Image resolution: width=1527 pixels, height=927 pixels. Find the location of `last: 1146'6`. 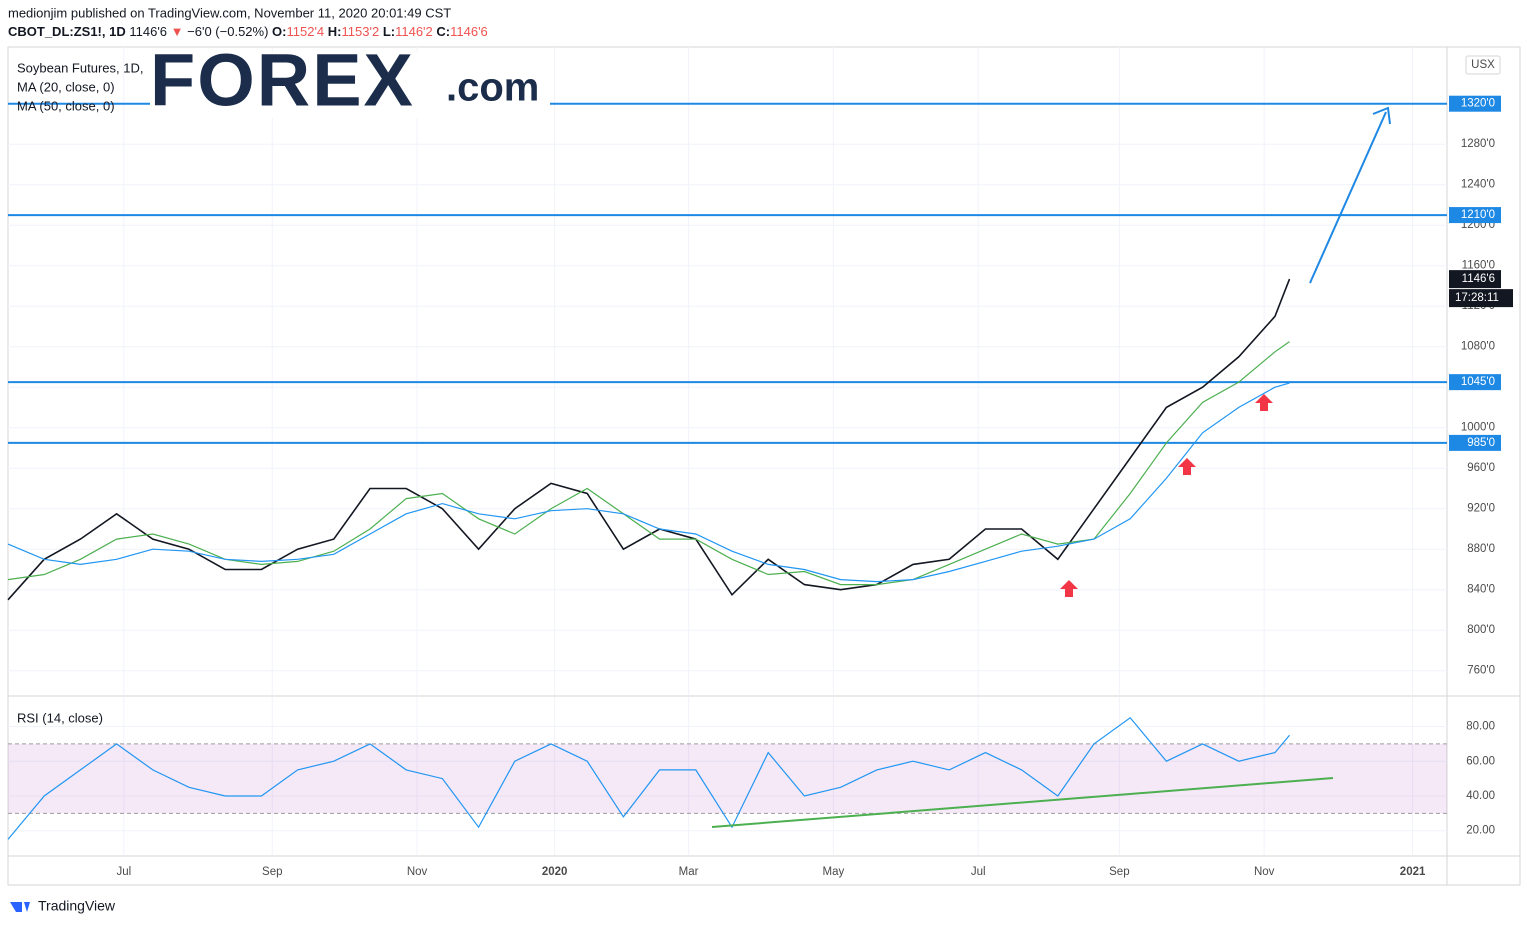

last: 1146'6 is located at coordinates (148, 31).